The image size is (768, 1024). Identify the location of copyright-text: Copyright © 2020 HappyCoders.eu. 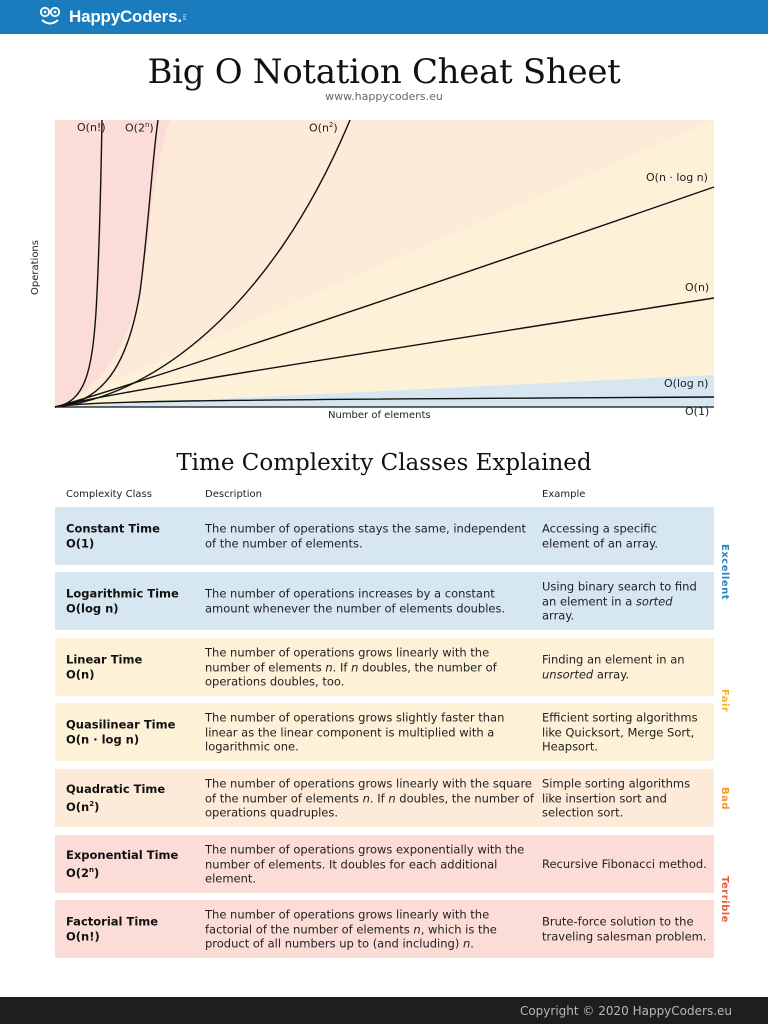
(625, 1011).